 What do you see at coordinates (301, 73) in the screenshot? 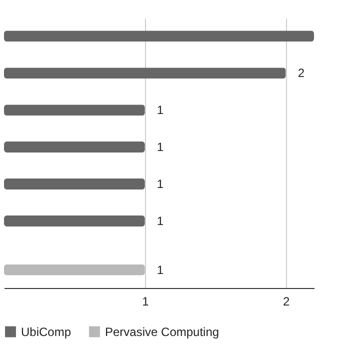
I see `data-label: 2` at bounding box center [301, 73].